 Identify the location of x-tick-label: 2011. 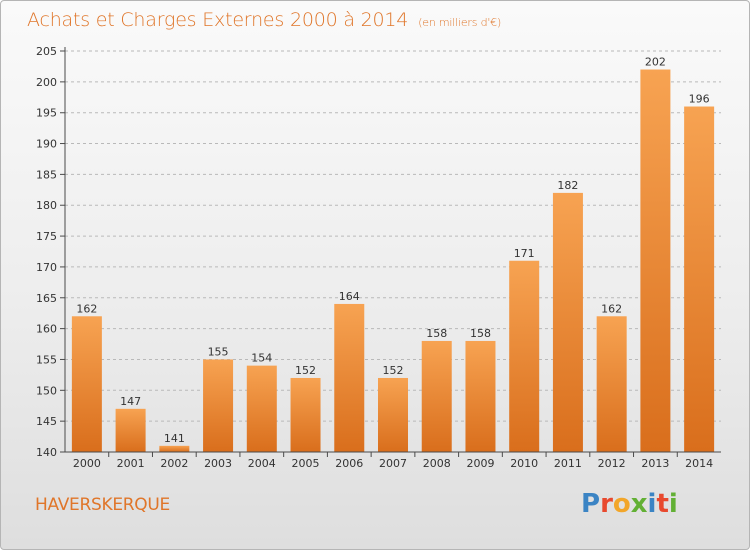
(568, 463).